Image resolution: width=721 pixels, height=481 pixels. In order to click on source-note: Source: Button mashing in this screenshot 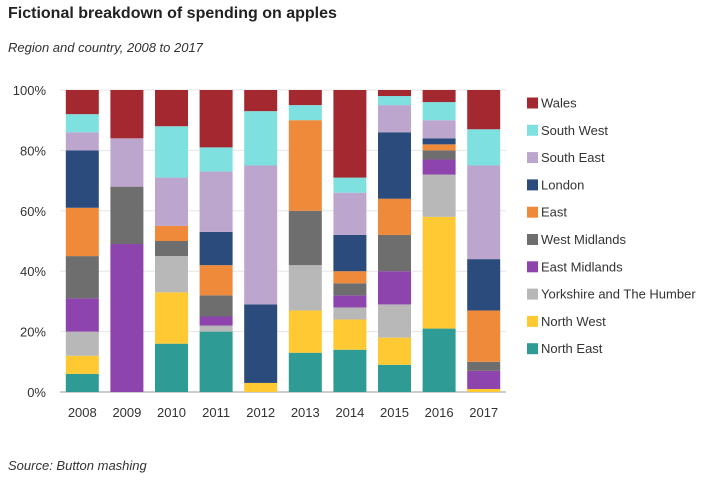, I will do `click(77, 465)`.